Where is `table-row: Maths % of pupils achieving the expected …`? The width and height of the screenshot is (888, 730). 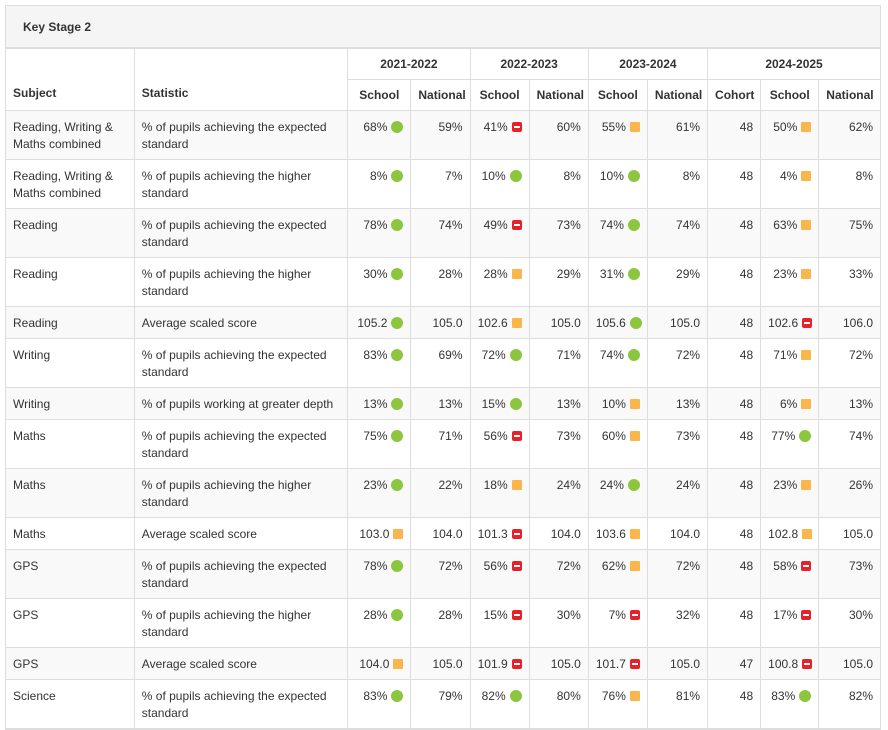 table-row: Maths % of pupils achieving the expected … is located at coordinates (443, 444).